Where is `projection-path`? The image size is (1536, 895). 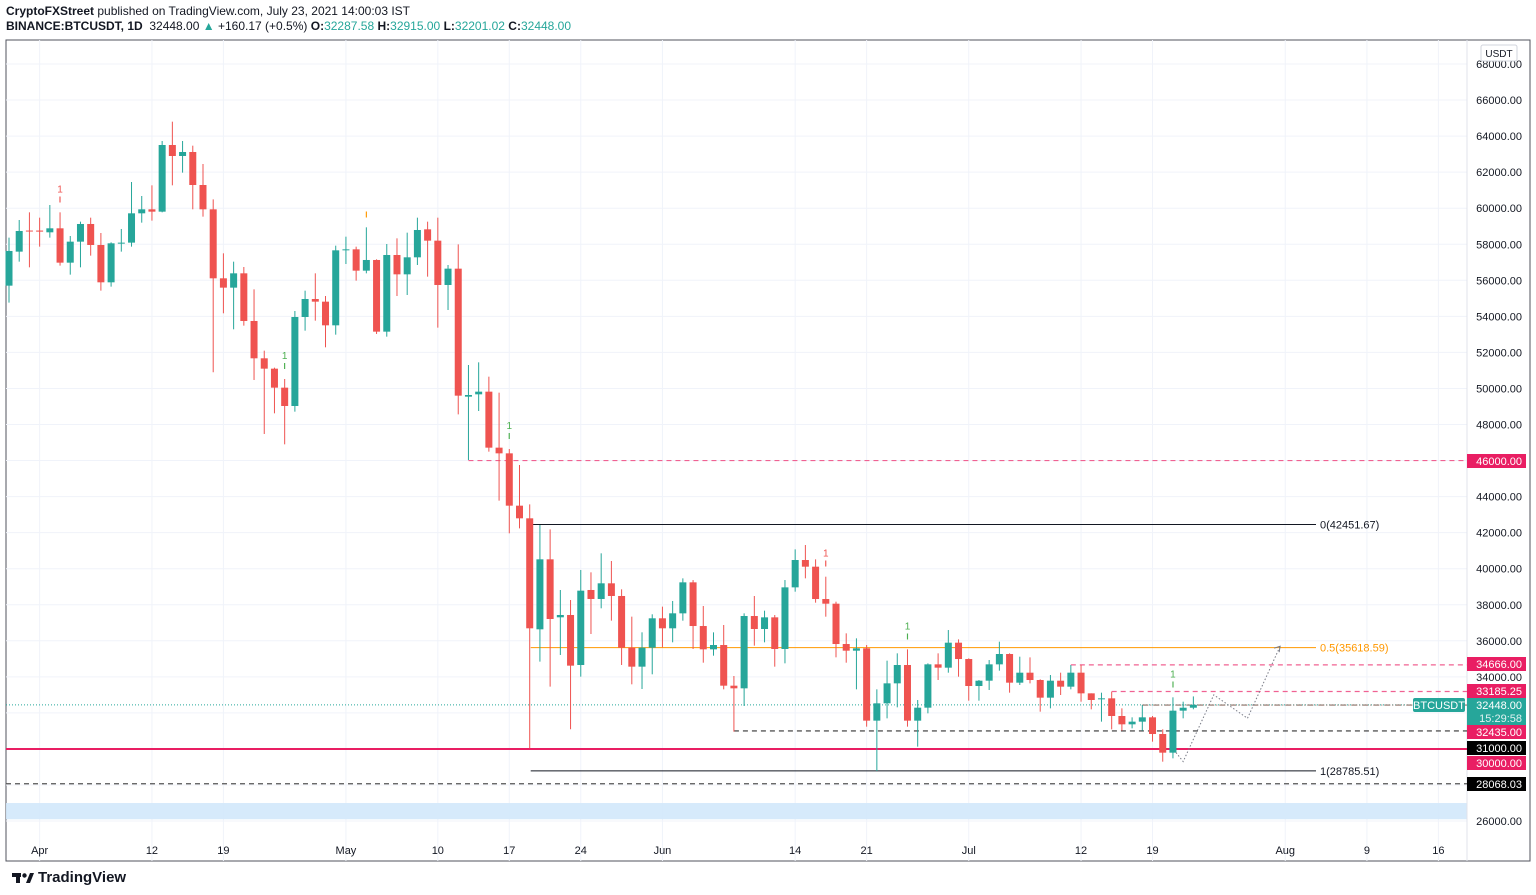
projection-path is located at coordinates (1228, 704).